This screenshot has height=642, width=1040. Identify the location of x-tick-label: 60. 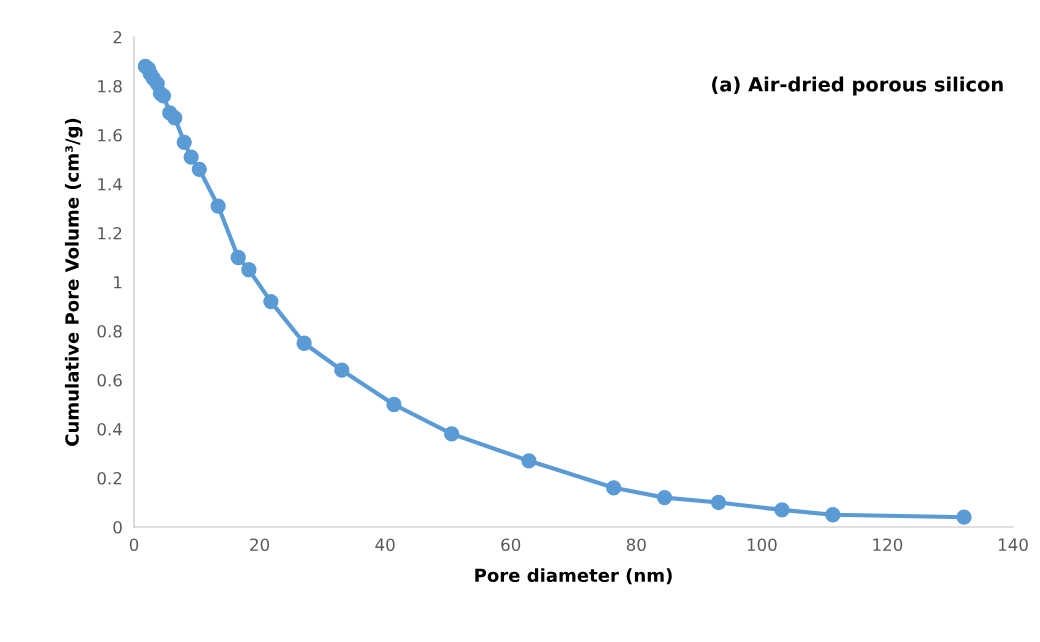
(511, 545).